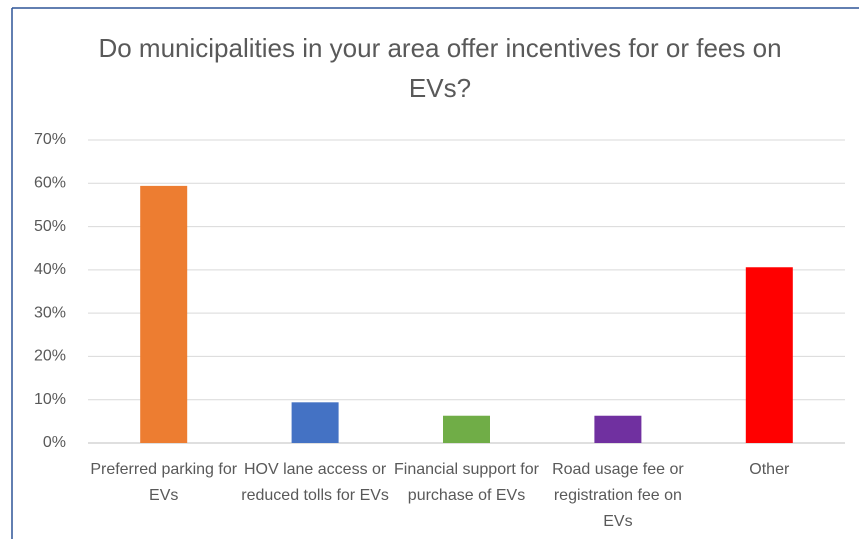 Image resolution: width=859 pixels, height=539 pixels. What do you see at coordinates (315, 482) in the screenshot?
I see `x-tick-label: HOV lane access or reduced tolls for EVs` at bounding box center [315, 482].